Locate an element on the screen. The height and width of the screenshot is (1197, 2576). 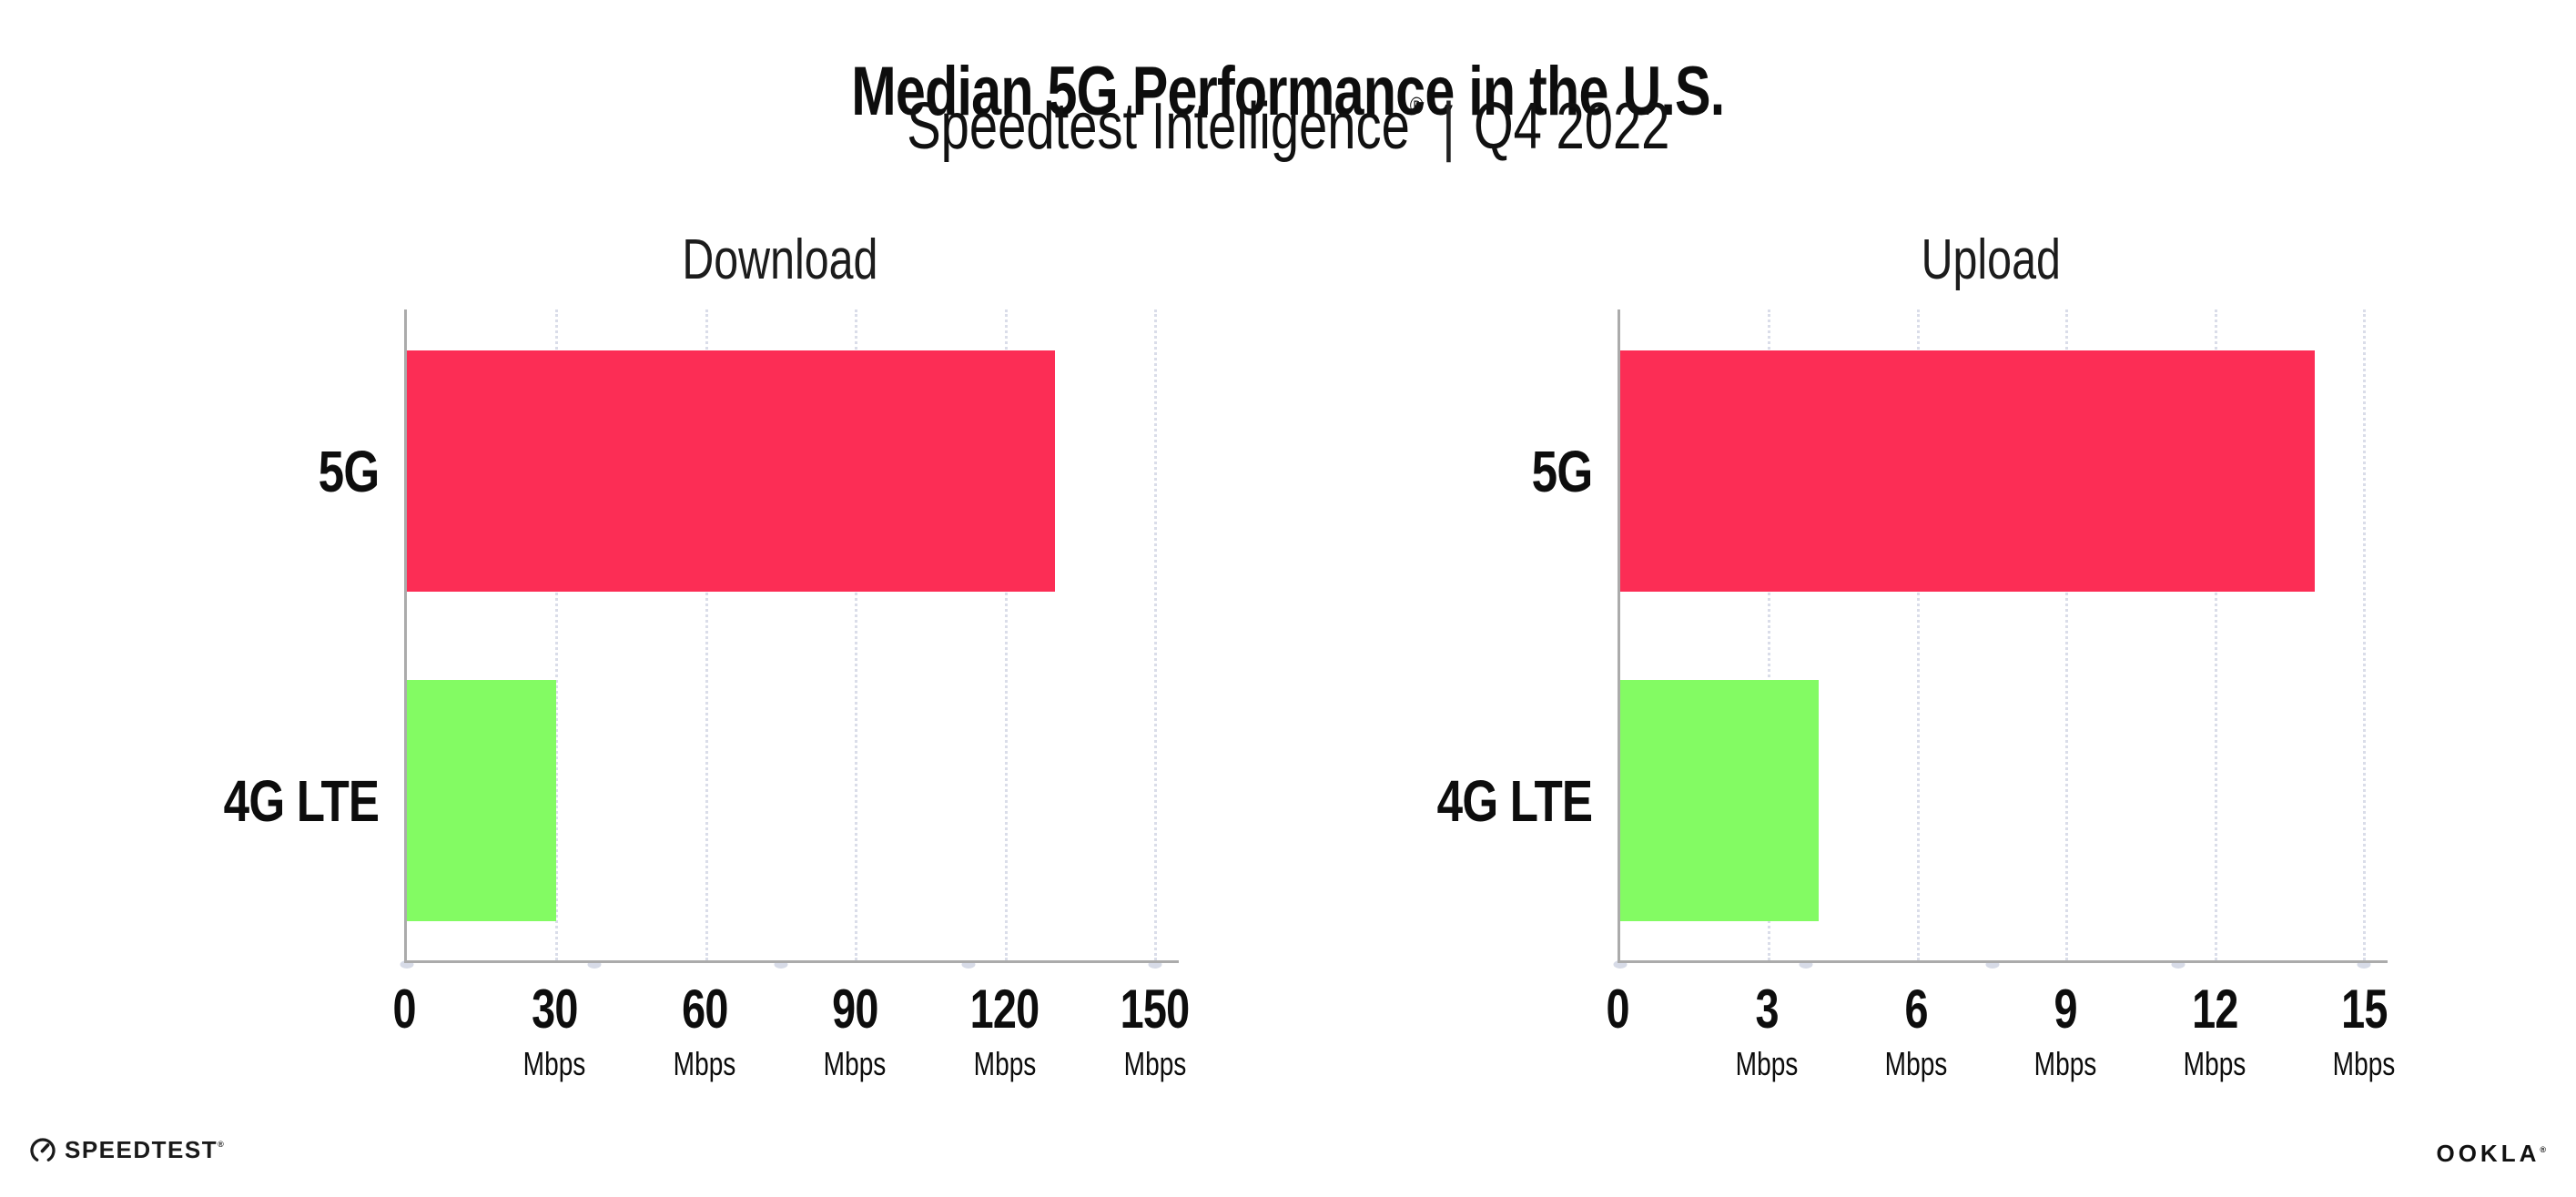
upload-tick-unit-3: Mbps is located at coordinates (1767, 1063).